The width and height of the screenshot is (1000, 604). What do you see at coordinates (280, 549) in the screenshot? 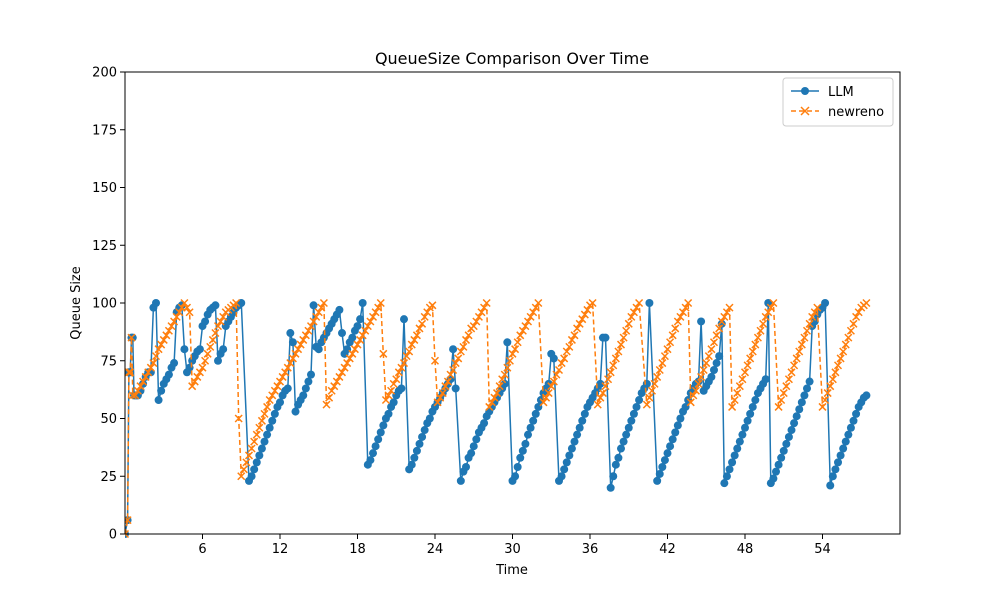
I see `x-tick-label: 12` at bounding box center [280, 549].